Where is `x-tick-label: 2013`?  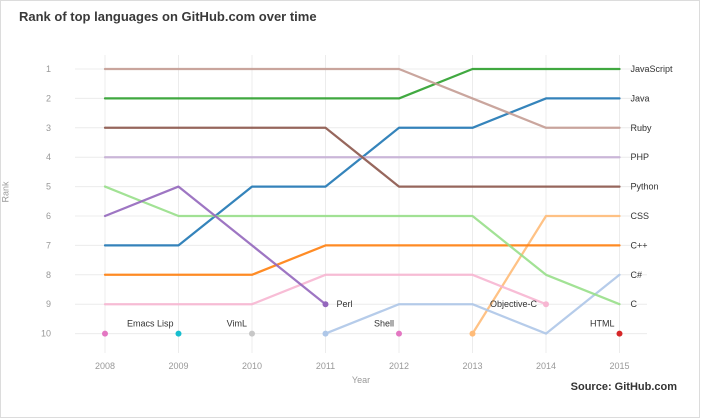
x-tick-label: 2013 is located at coordinates (472, 366).